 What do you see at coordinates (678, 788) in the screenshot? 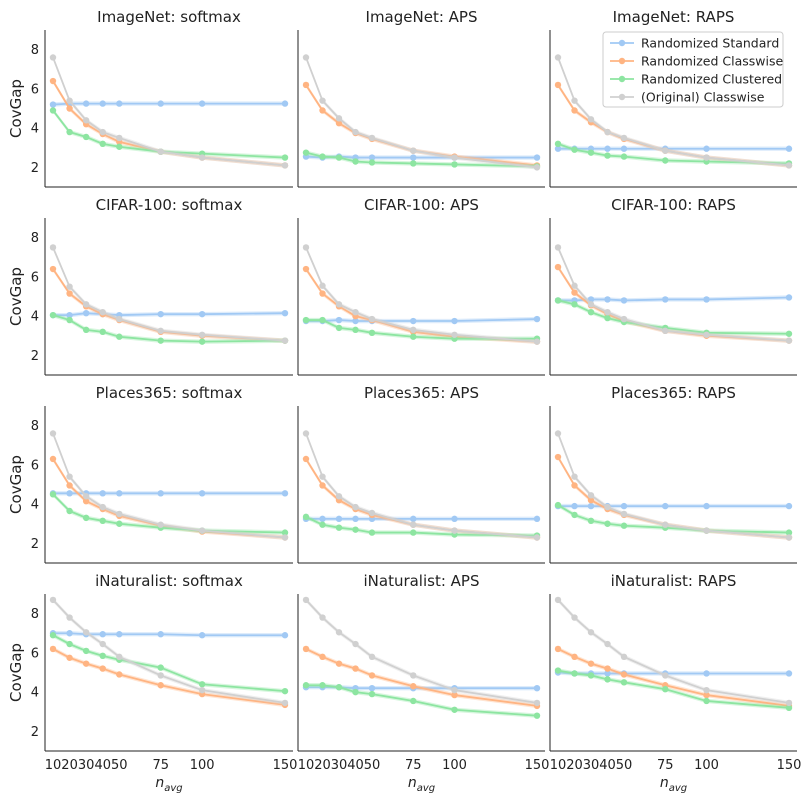
I see `x-axis-label-subscript: avg` at bounding box center [678, 788].